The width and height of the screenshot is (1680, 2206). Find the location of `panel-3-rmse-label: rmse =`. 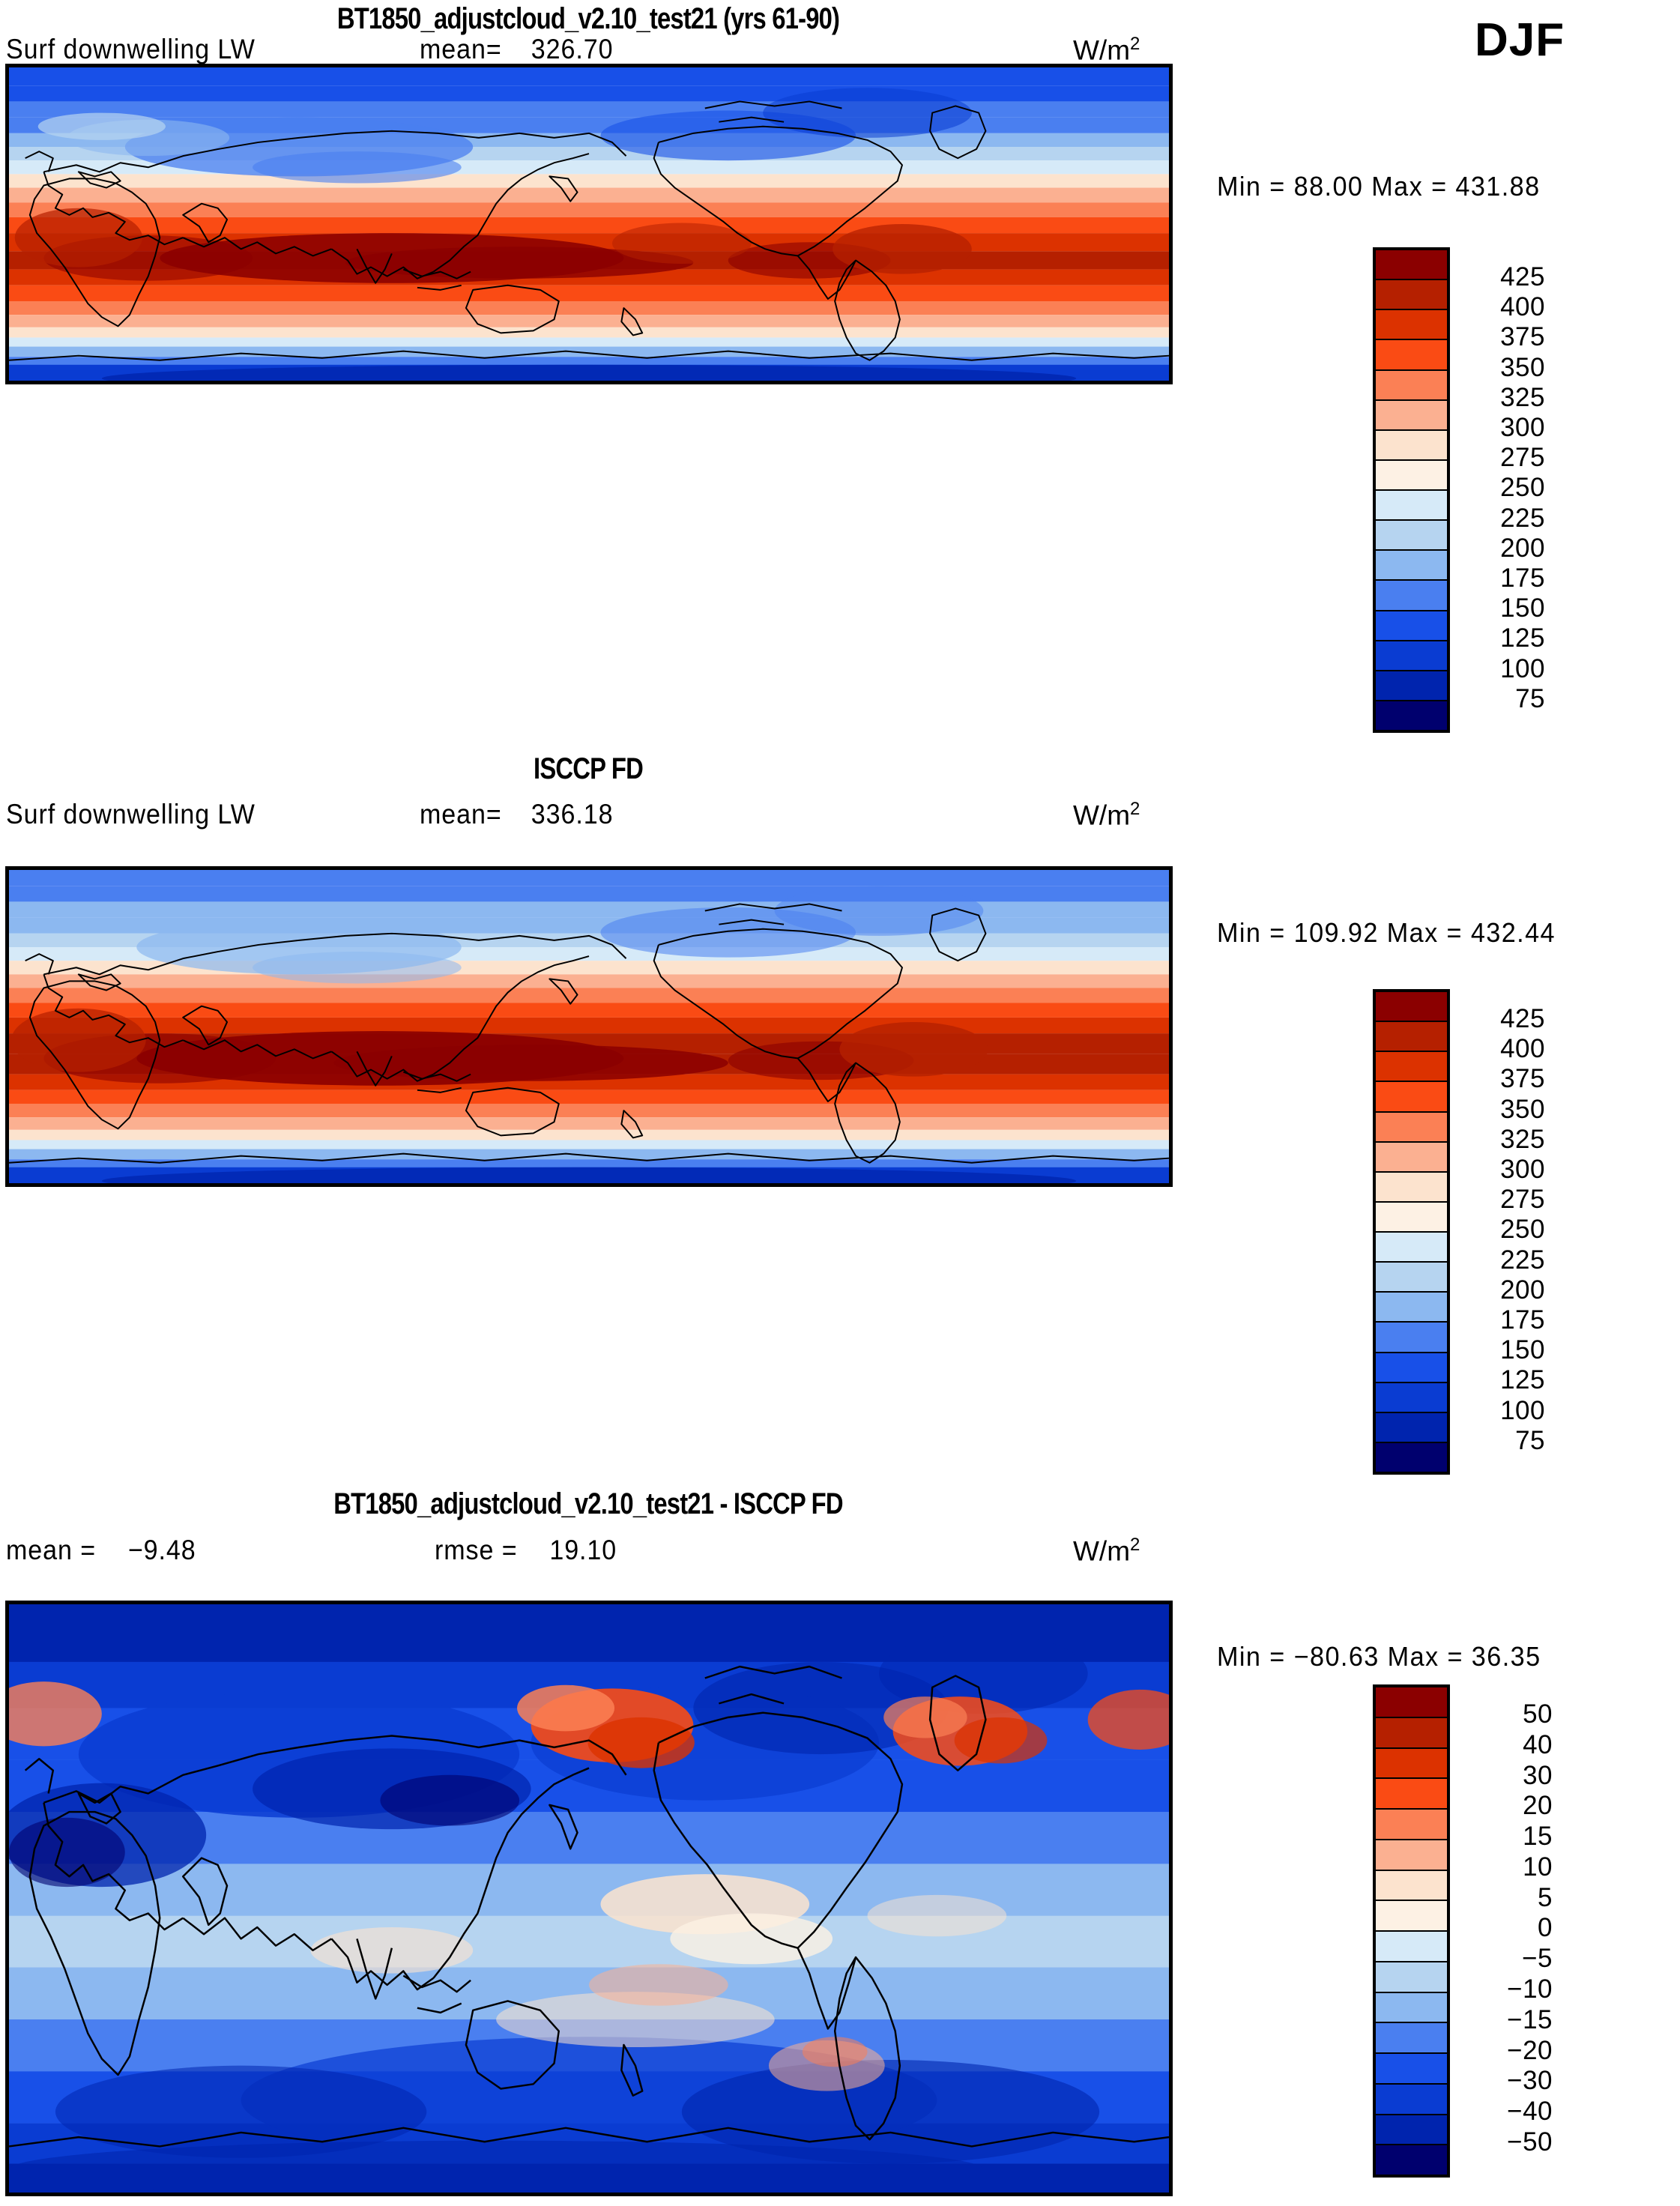

panel-3-rmse-label: rmse = is located at coordinates (476, 1550).